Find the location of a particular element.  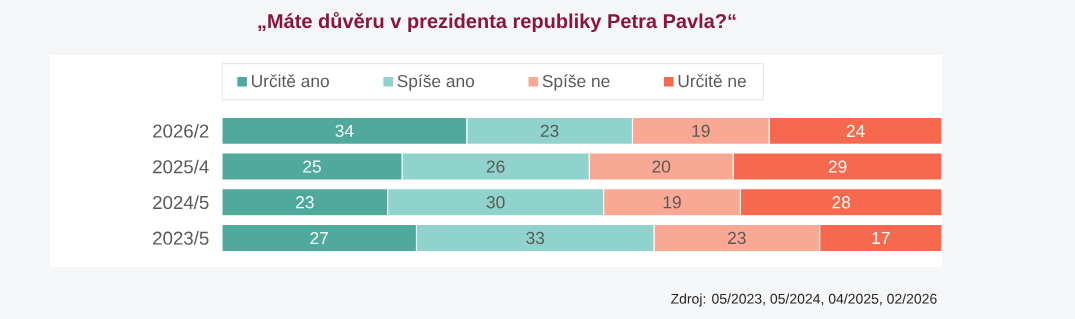

data-label: 17 is located at coordinates (881, 237).